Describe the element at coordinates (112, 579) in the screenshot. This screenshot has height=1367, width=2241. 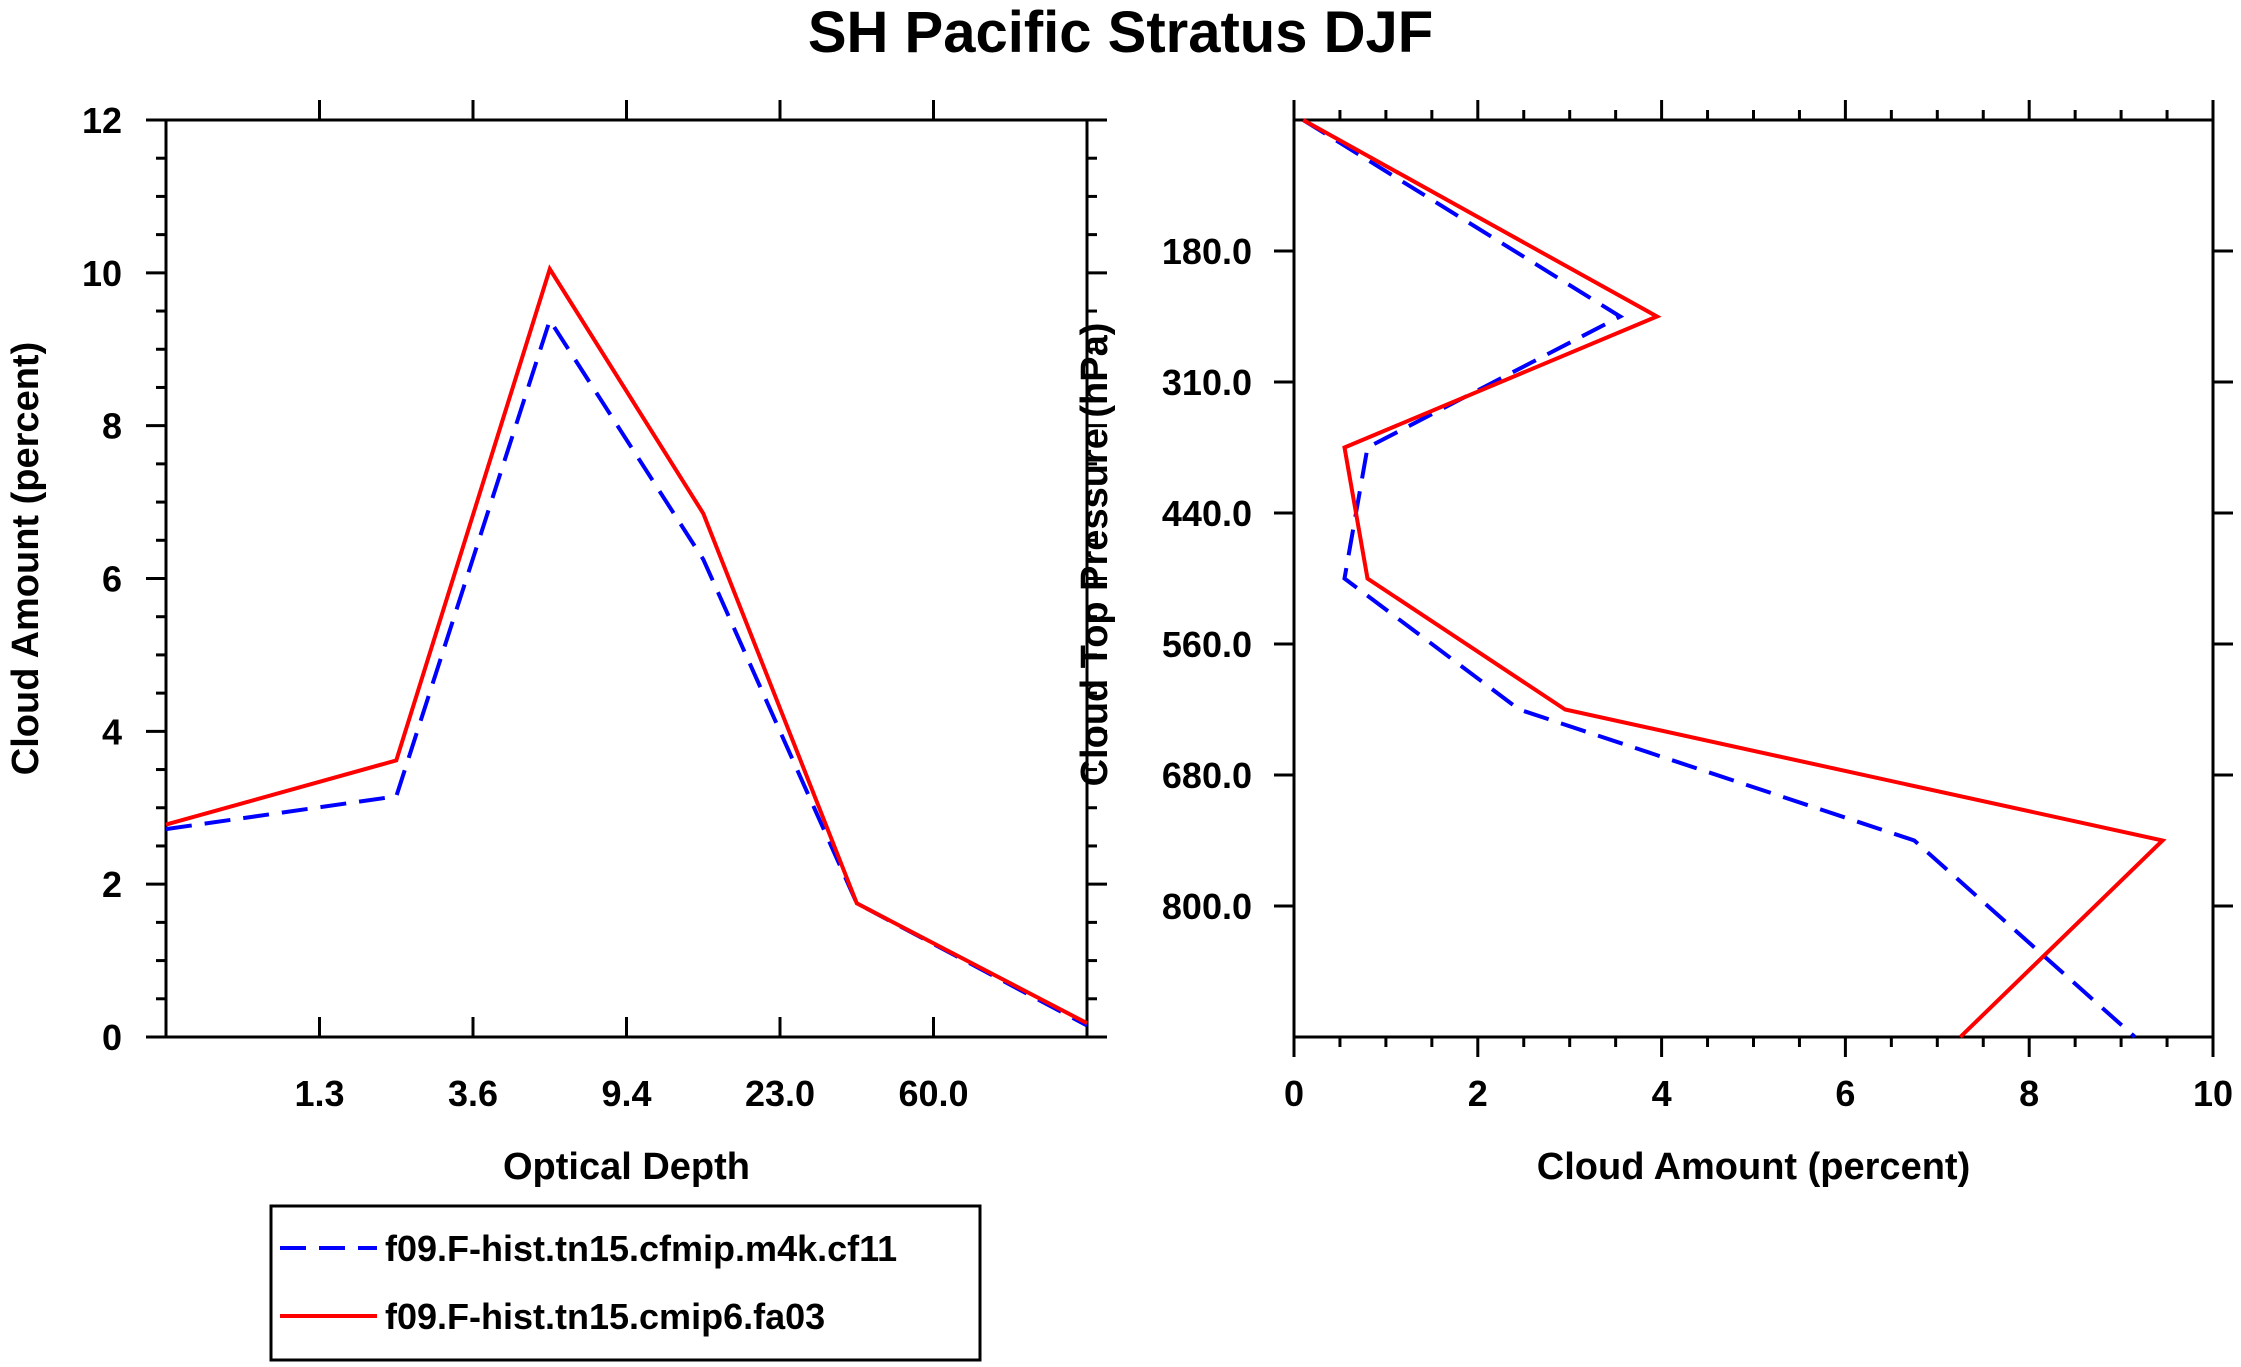
I see `left-y-tick-label: 6` at that location.